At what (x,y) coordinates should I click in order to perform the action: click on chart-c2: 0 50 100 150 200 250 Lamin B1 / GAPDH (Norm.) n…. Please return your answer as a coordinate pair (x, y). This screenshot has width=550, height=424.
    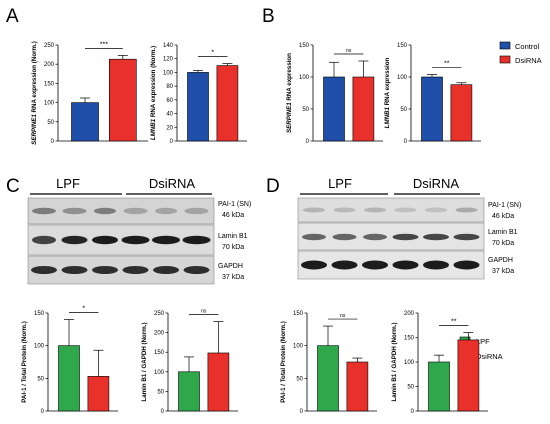
    Looking at the image, I should click on (189, 362).